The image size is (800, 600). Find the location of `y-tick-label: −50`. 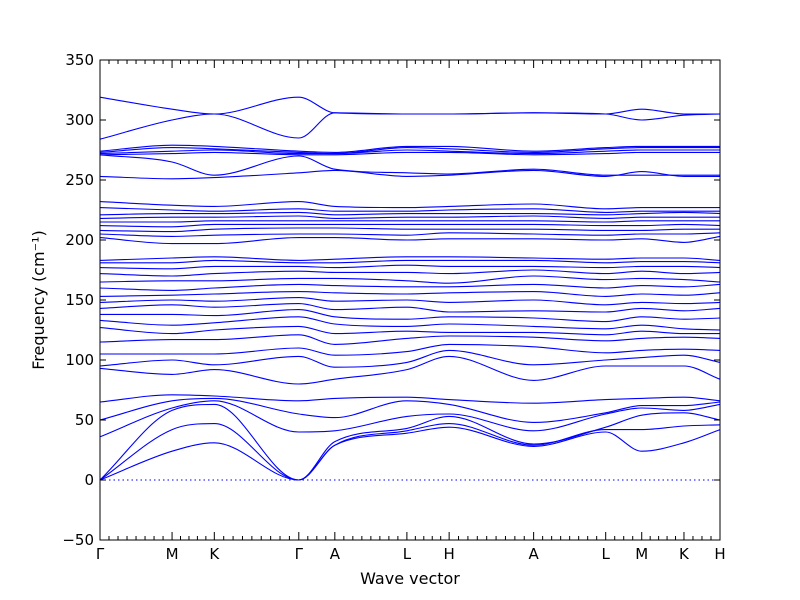

y-tick-label: −50 is located at coordinates (78, 540).